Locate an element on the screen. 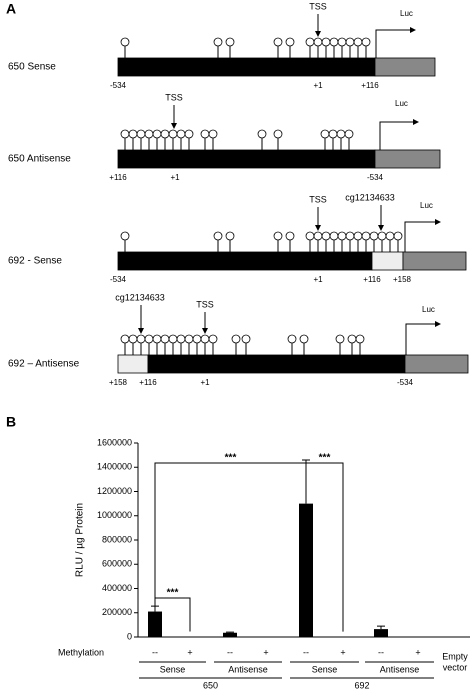 Image resolution: width=474 pixels, height=692 pixels. y-tick-label: 1000000 is located at coordinates (114, 515).